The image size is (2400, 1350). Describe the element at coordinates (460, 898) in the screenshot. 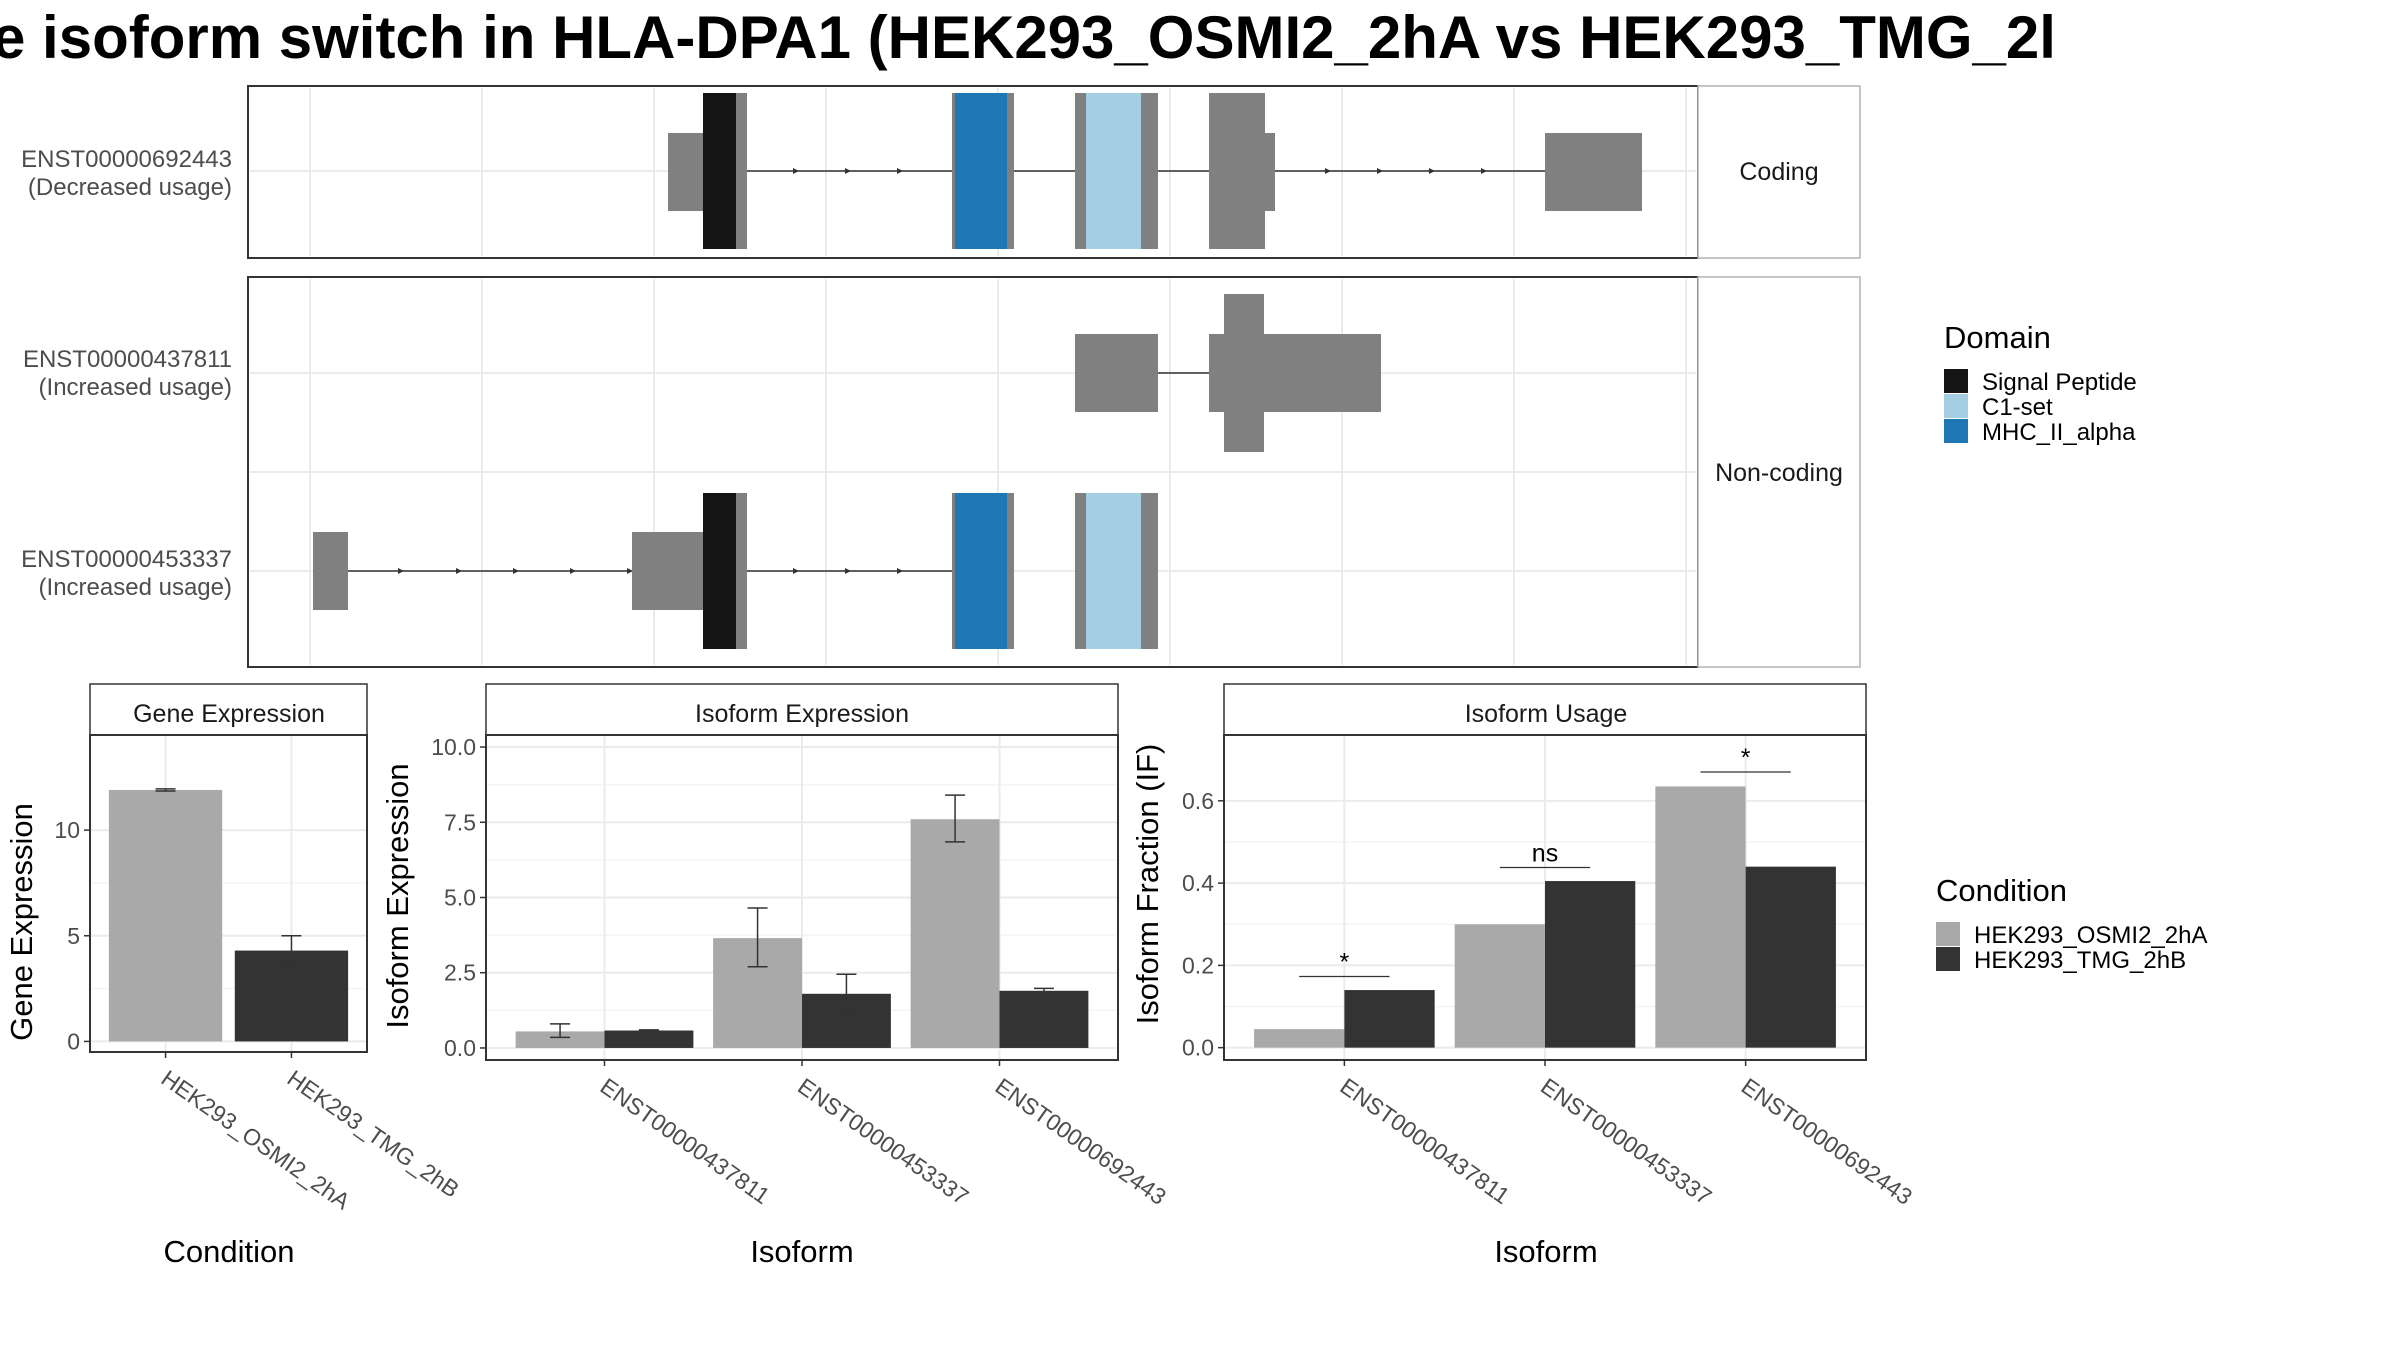

I see `isoform-expression-ytick-label-2: 5.0` at that location.